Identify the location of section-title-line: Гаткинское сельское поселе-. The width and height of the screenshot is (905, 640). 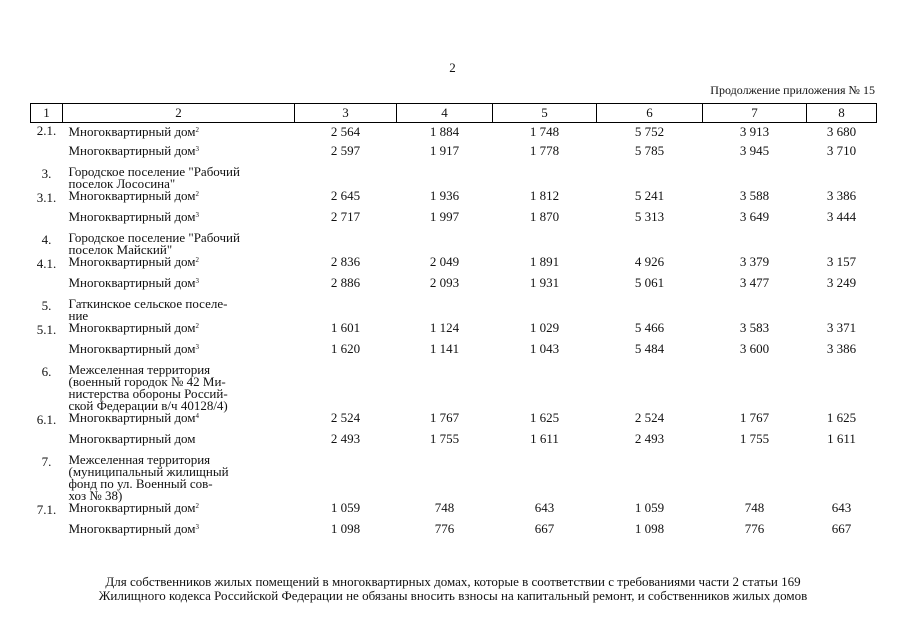
(148, 303).